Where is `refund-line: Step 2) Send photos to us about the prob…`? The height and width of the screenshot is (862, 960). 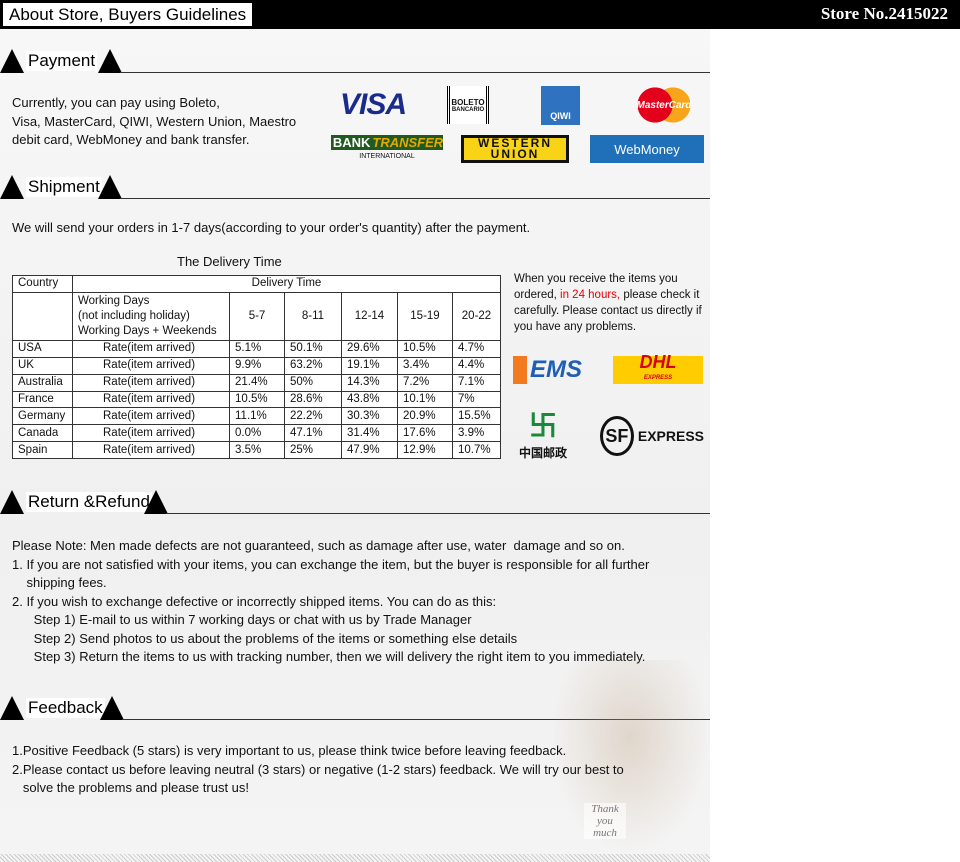 refund-line: Step 2) Send photos to us about the prob… is located at coordinates (265, 638).